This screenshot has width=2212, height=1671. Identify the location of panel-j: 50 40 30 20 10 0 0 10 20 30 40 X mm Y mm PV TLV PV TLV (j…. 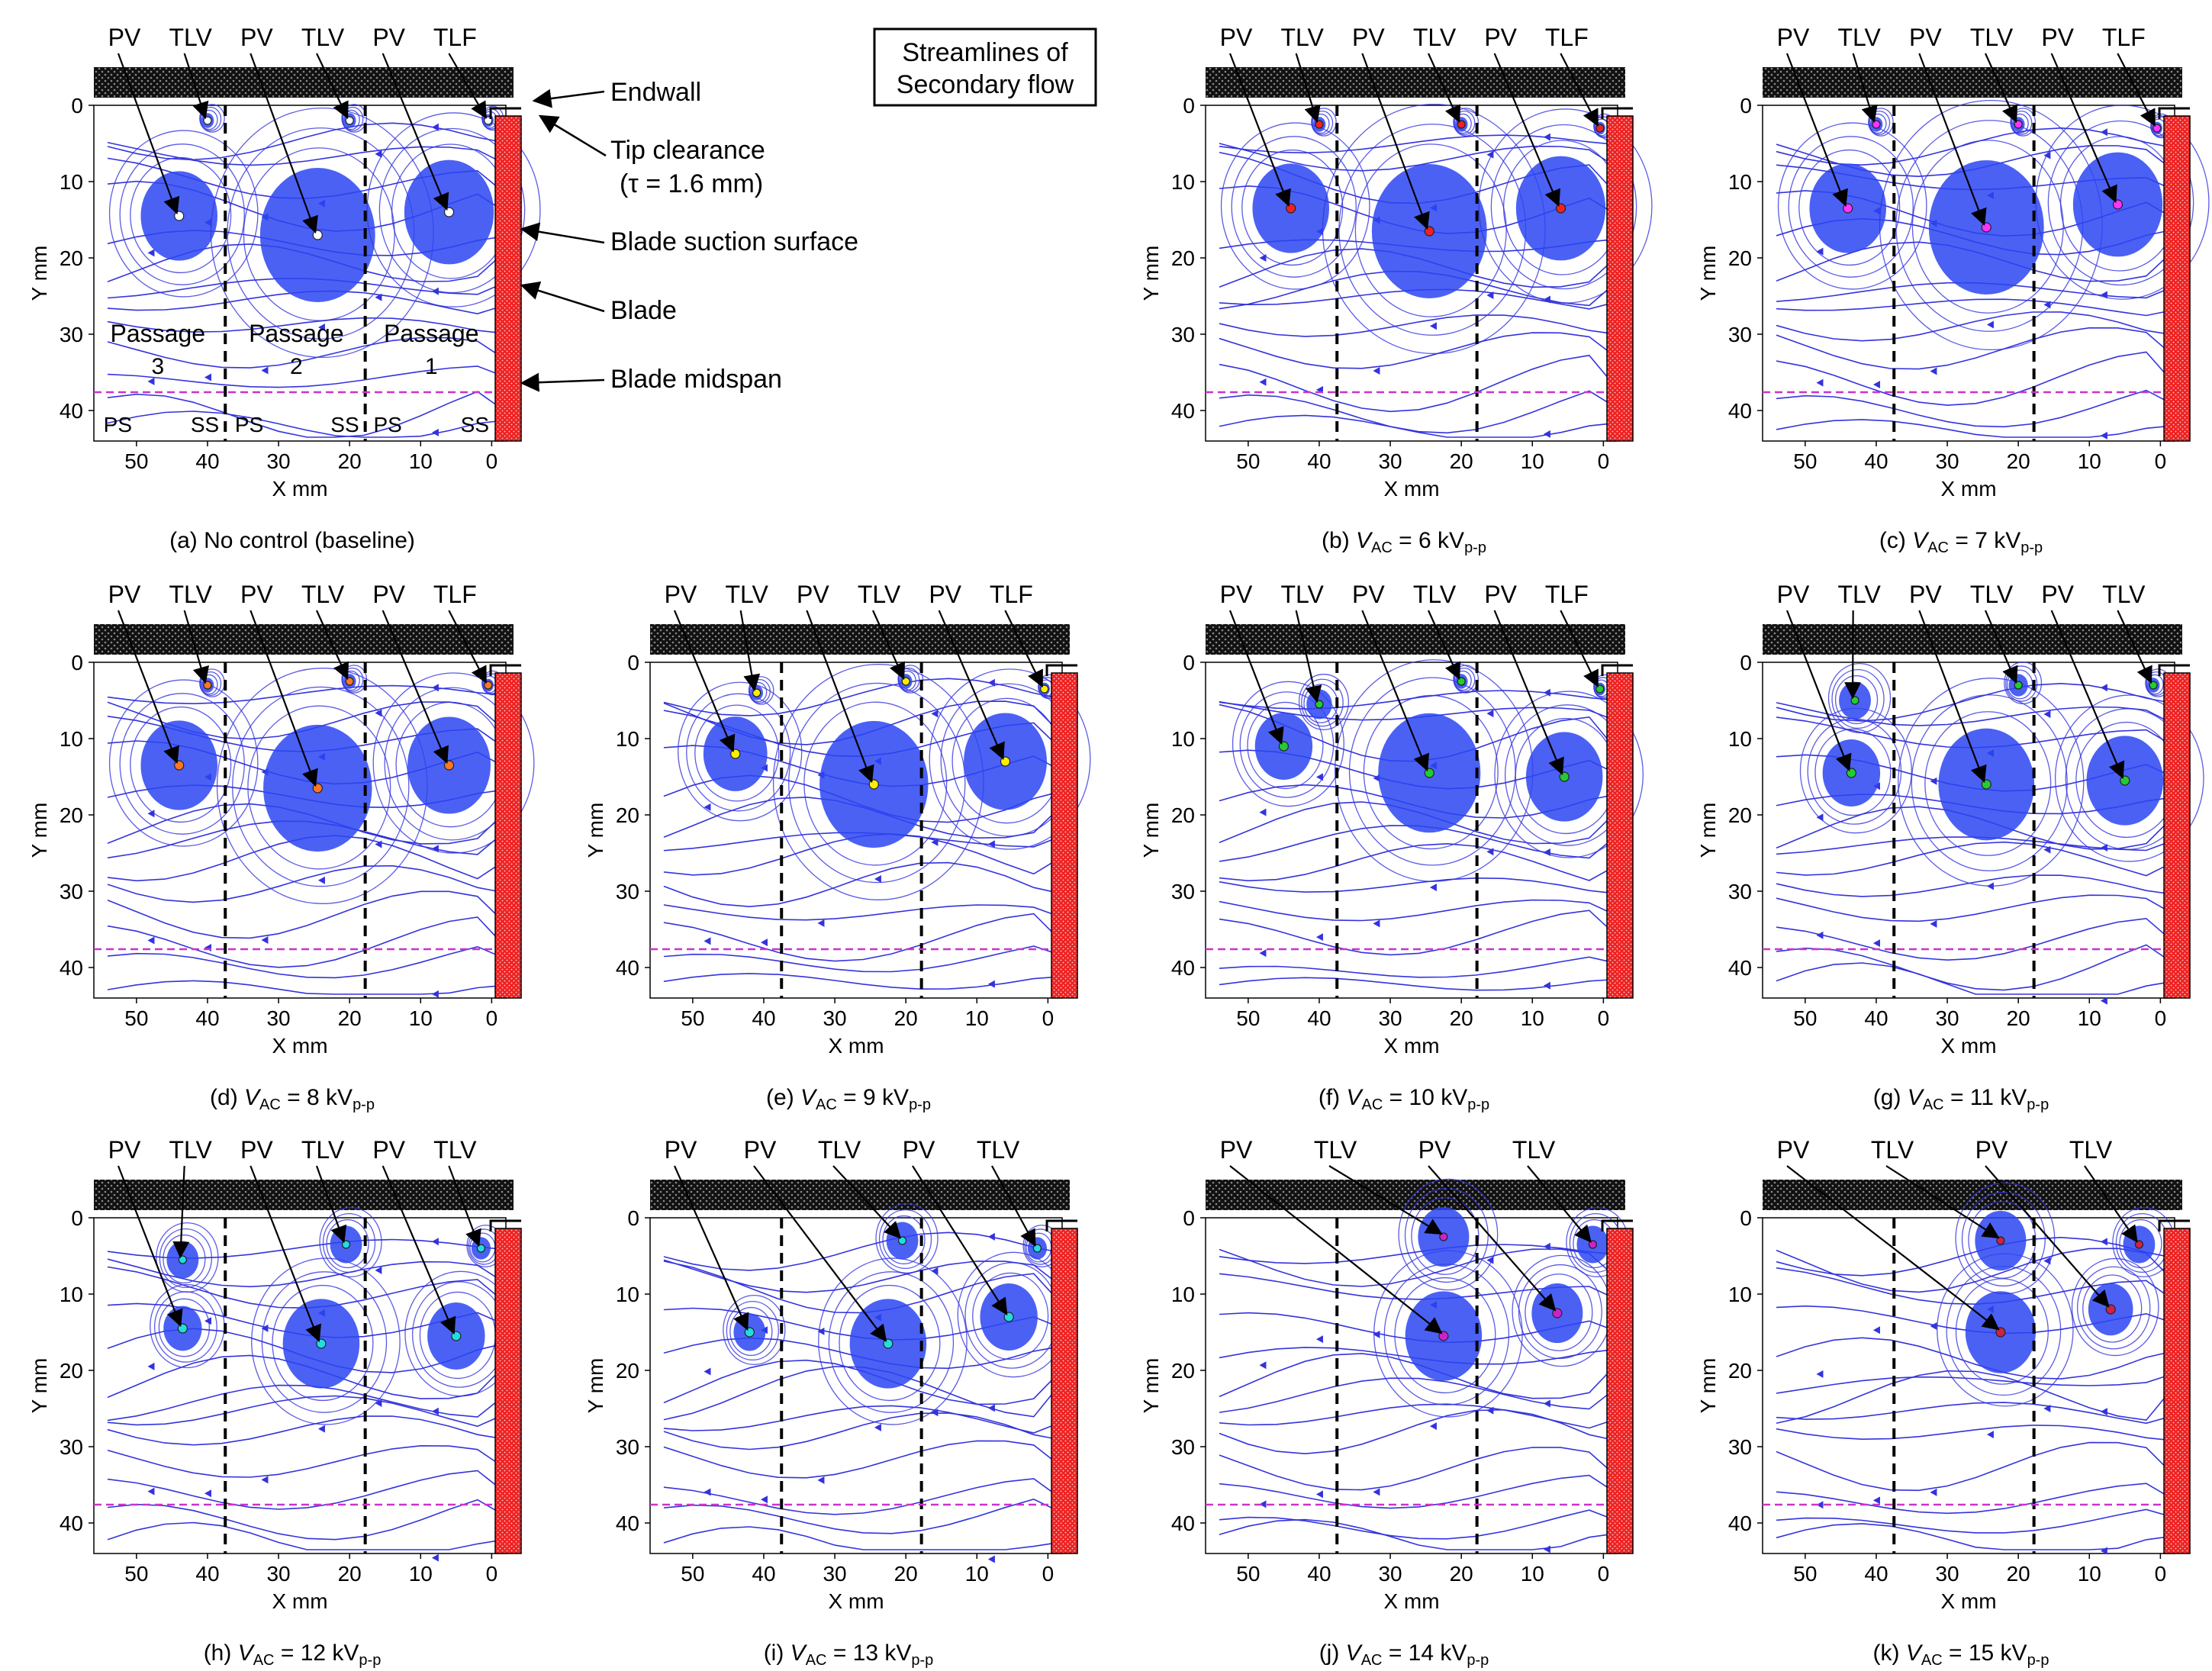
(1386, 1402).